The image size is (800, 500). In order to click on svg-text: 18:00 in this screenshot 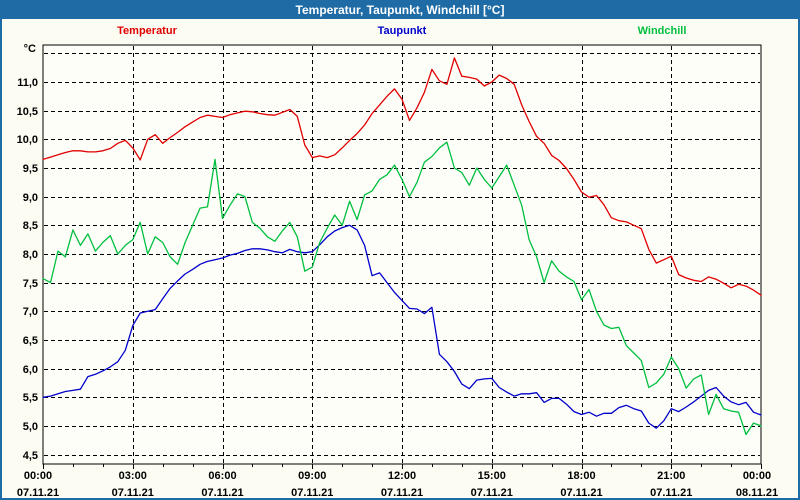, I will do `click(581, 476)`.